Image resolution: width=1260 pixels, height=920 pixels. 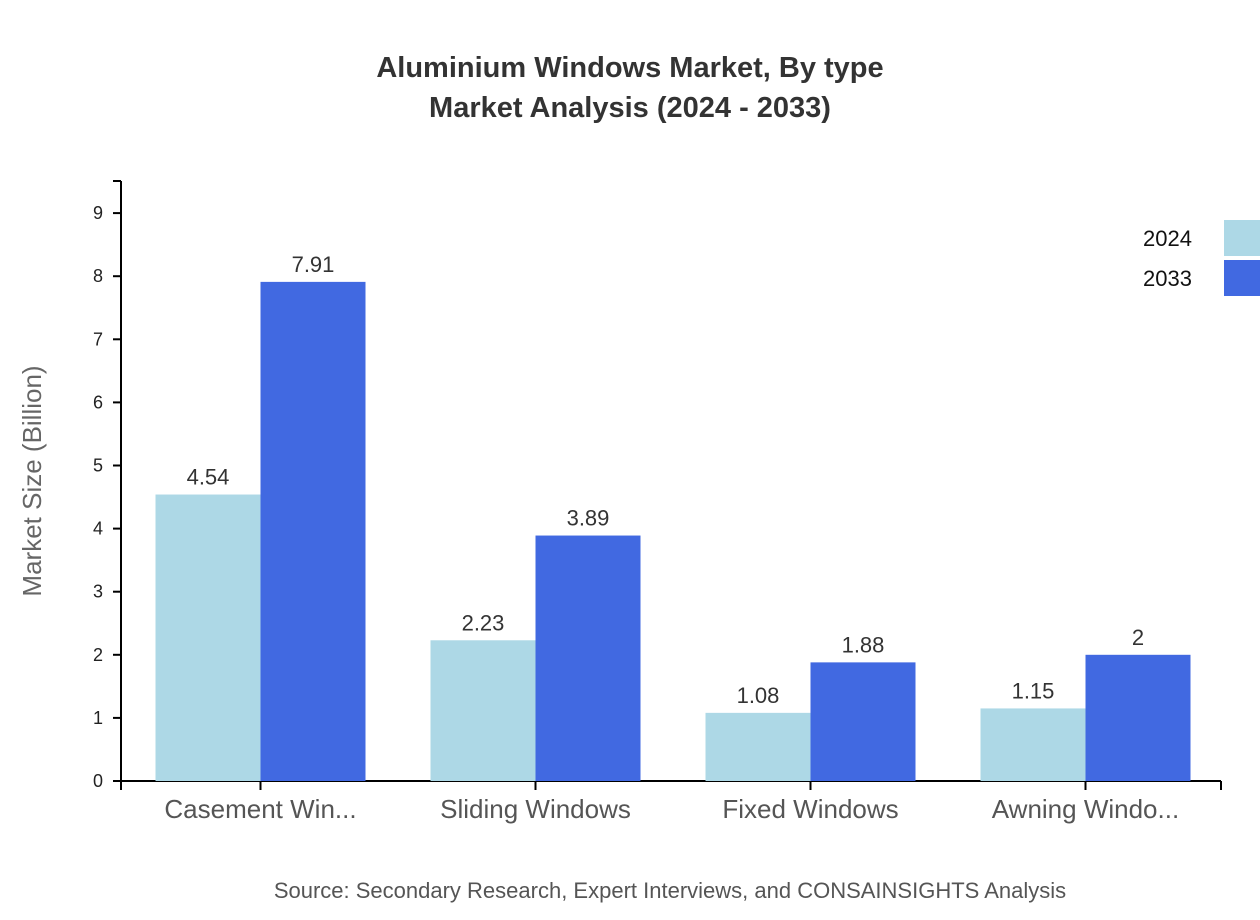 I want to click on chart-subtitle: Market Analysis (2024 - 2033), so click(x=630, y=108).